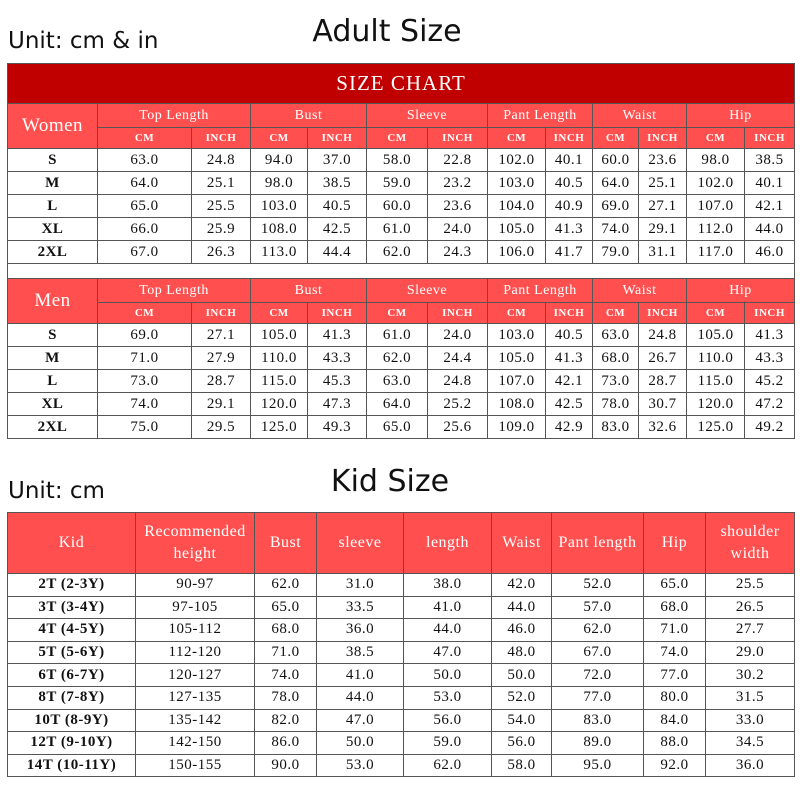  Describe the element at coordinates (71, 697) in the screenshot. I see `size-label: 8T (7-8Y)` at that location.